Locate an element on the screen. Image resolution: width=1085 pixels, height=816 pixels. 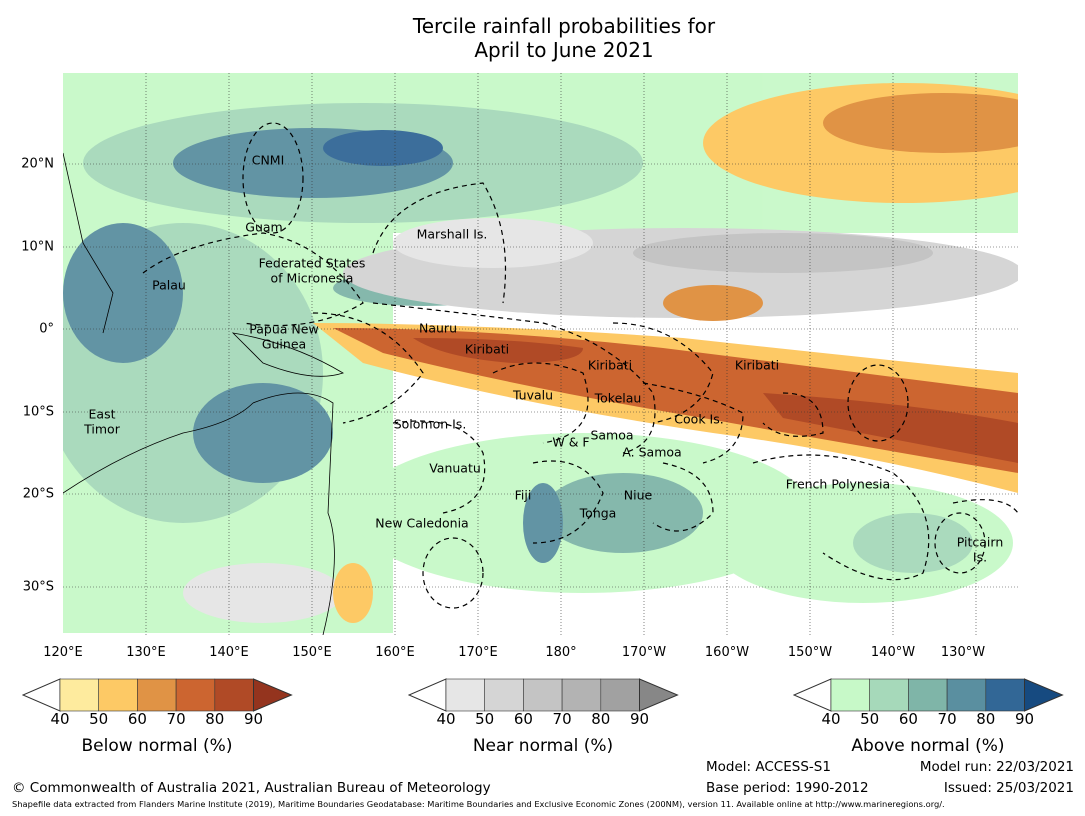
lon-tick: 120°E is located at coordinates (63, 652).